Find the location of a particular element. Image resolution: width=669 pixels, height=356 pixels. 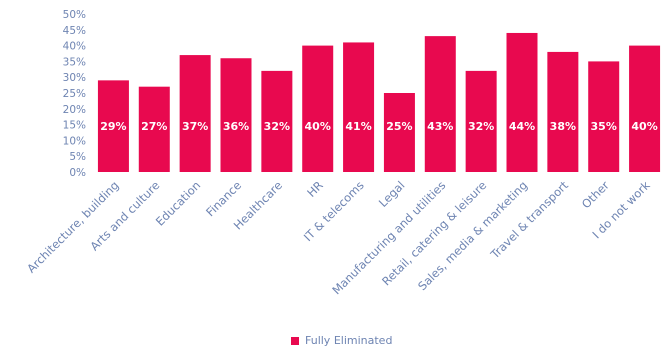

bar-value-label: 27% is located at coordinates (154, 126).